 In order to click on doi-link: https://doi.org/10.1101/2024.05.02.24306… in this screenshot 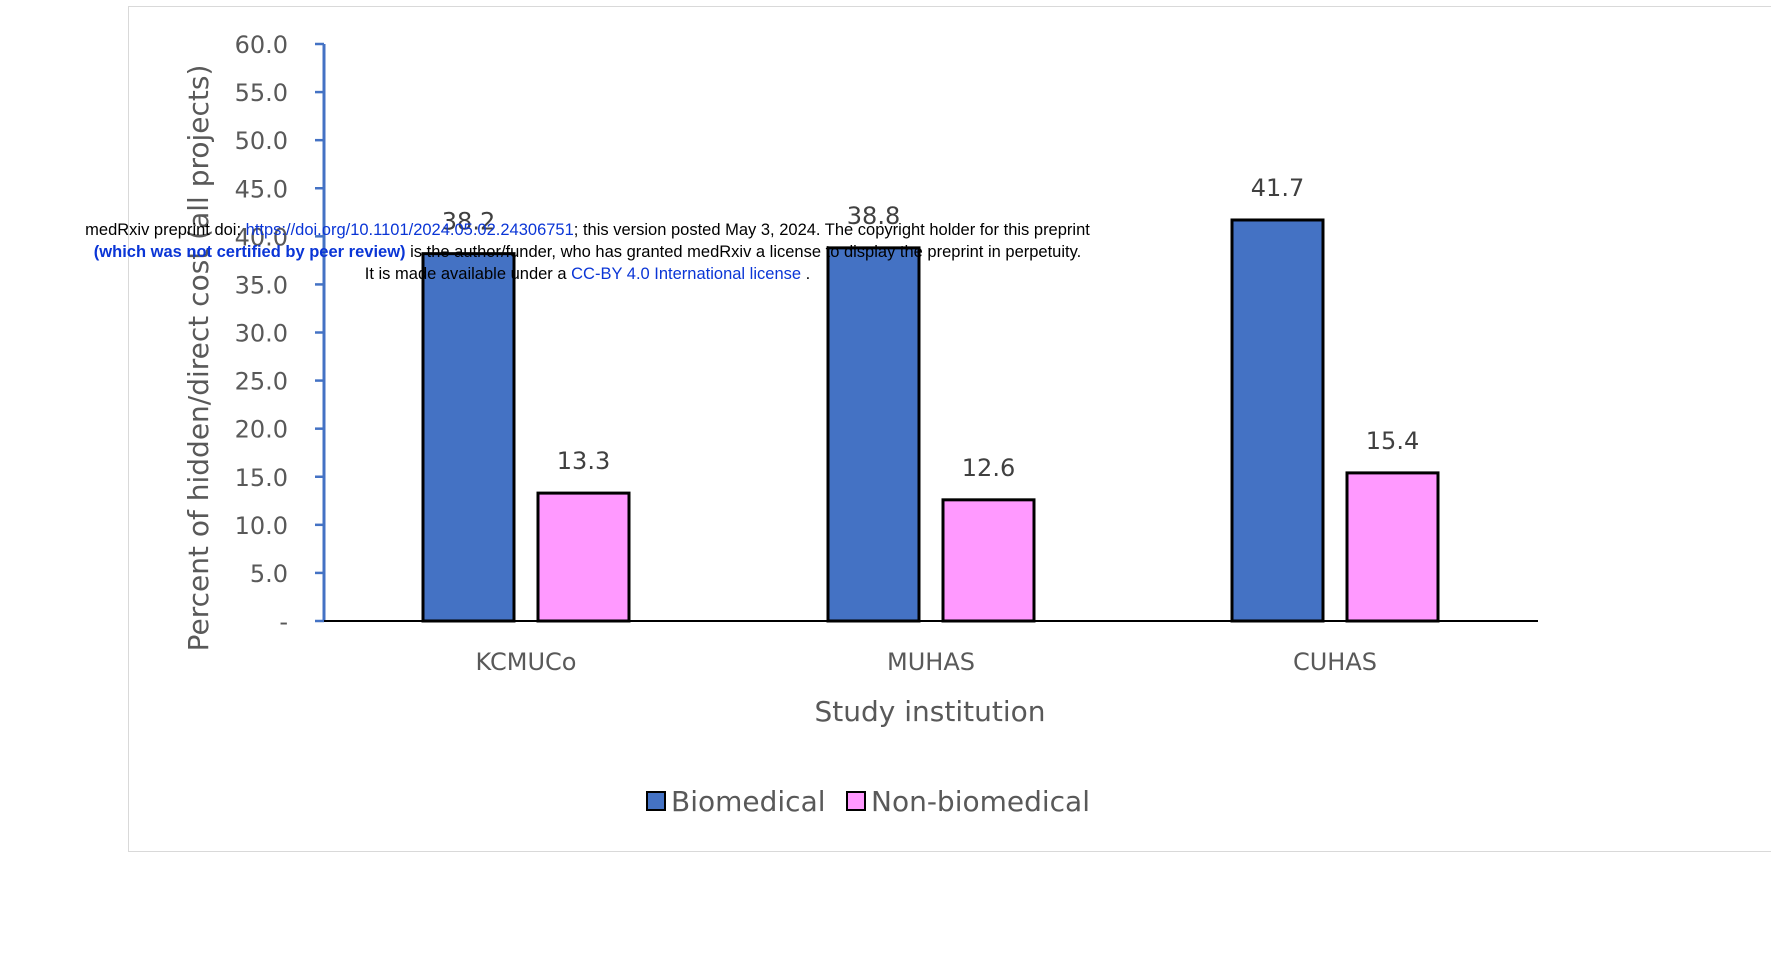, I will do `click(409, 230)`.